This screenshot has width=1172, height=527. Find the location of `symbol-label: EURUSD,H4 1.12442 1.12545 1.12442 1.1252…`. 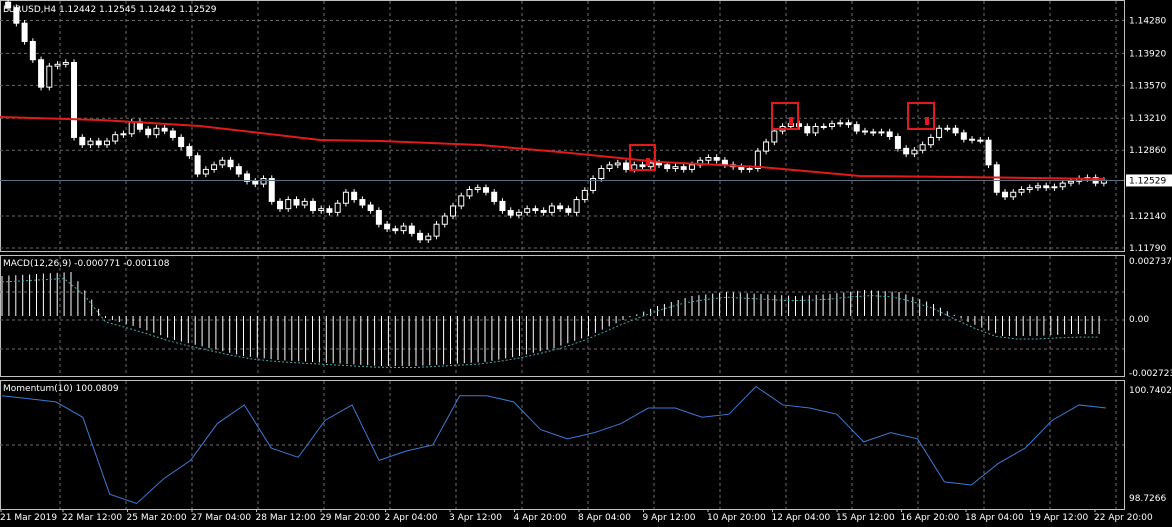

symbol-label: EURUSD,H4 1.12442 1.12545 1.12442 1.1252… is located at coordinates (110, 10).